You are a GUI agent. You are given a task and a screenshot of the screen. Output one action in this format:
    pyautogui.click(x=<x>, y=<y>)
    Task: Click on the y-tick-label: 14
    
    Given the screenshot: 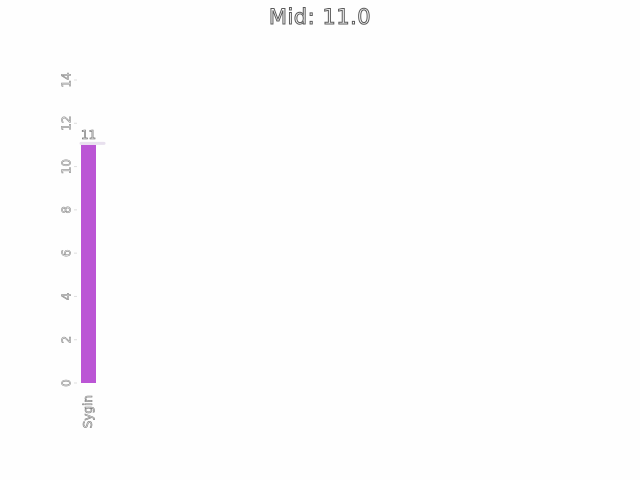 What is the action you would take?
    pyautogui.click(x=67, y=79)
    